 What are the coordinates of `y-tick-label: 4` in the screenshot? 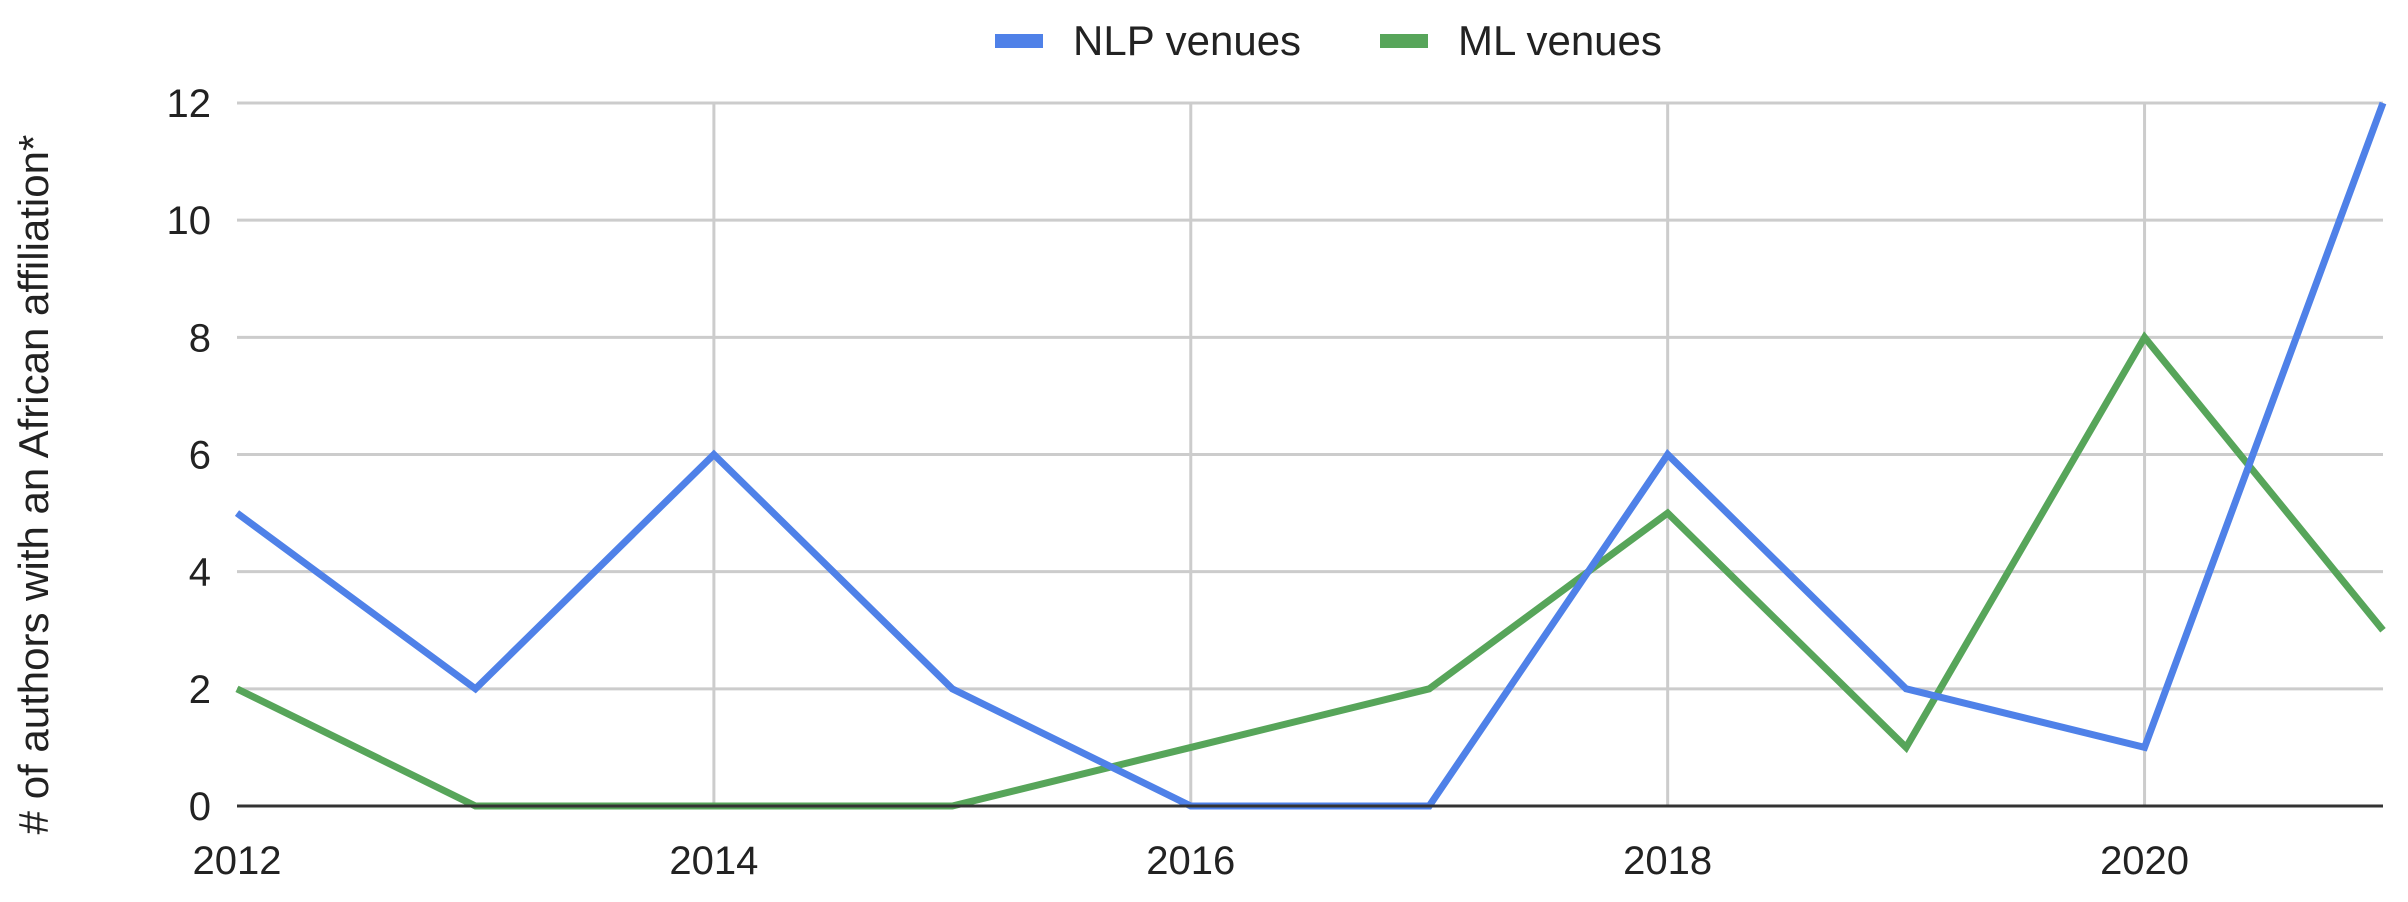 It's located at (200, 573).